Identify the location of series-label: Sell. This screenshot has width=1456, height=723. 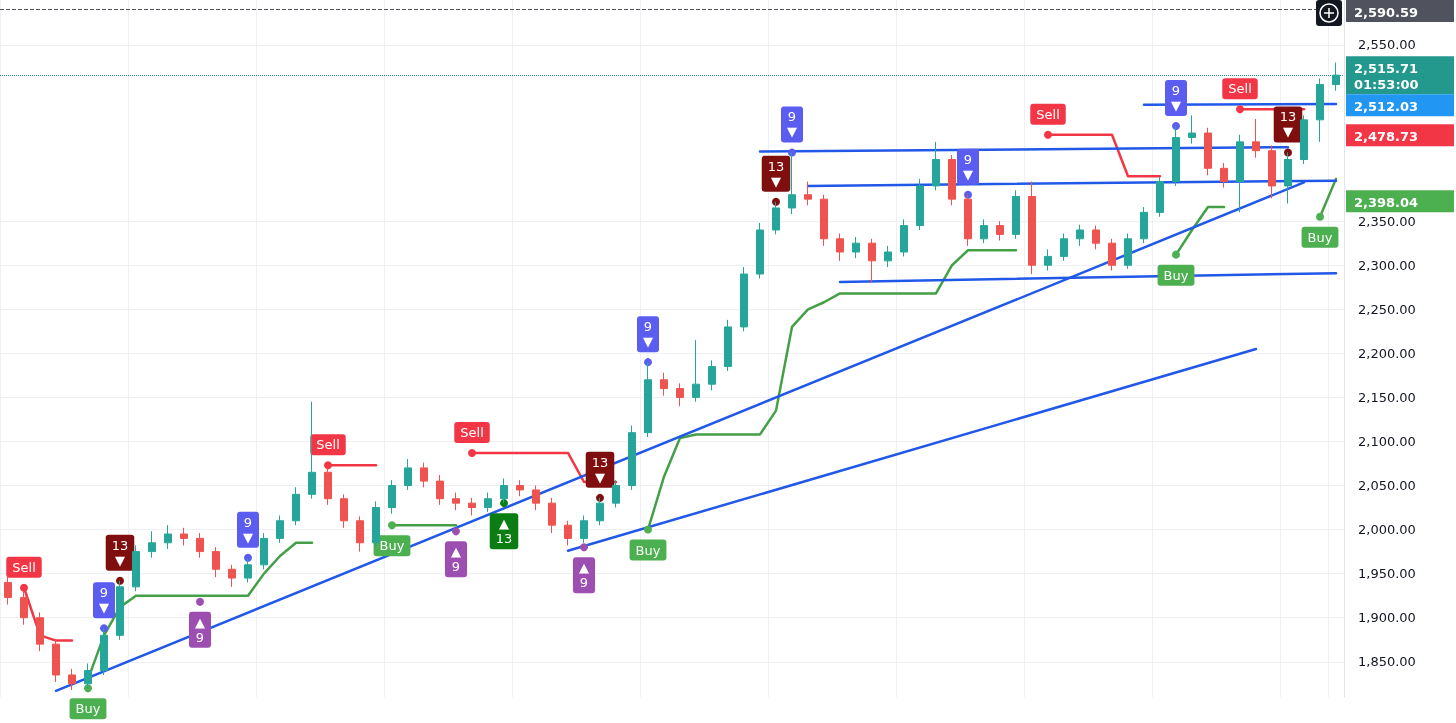
(24, 567).